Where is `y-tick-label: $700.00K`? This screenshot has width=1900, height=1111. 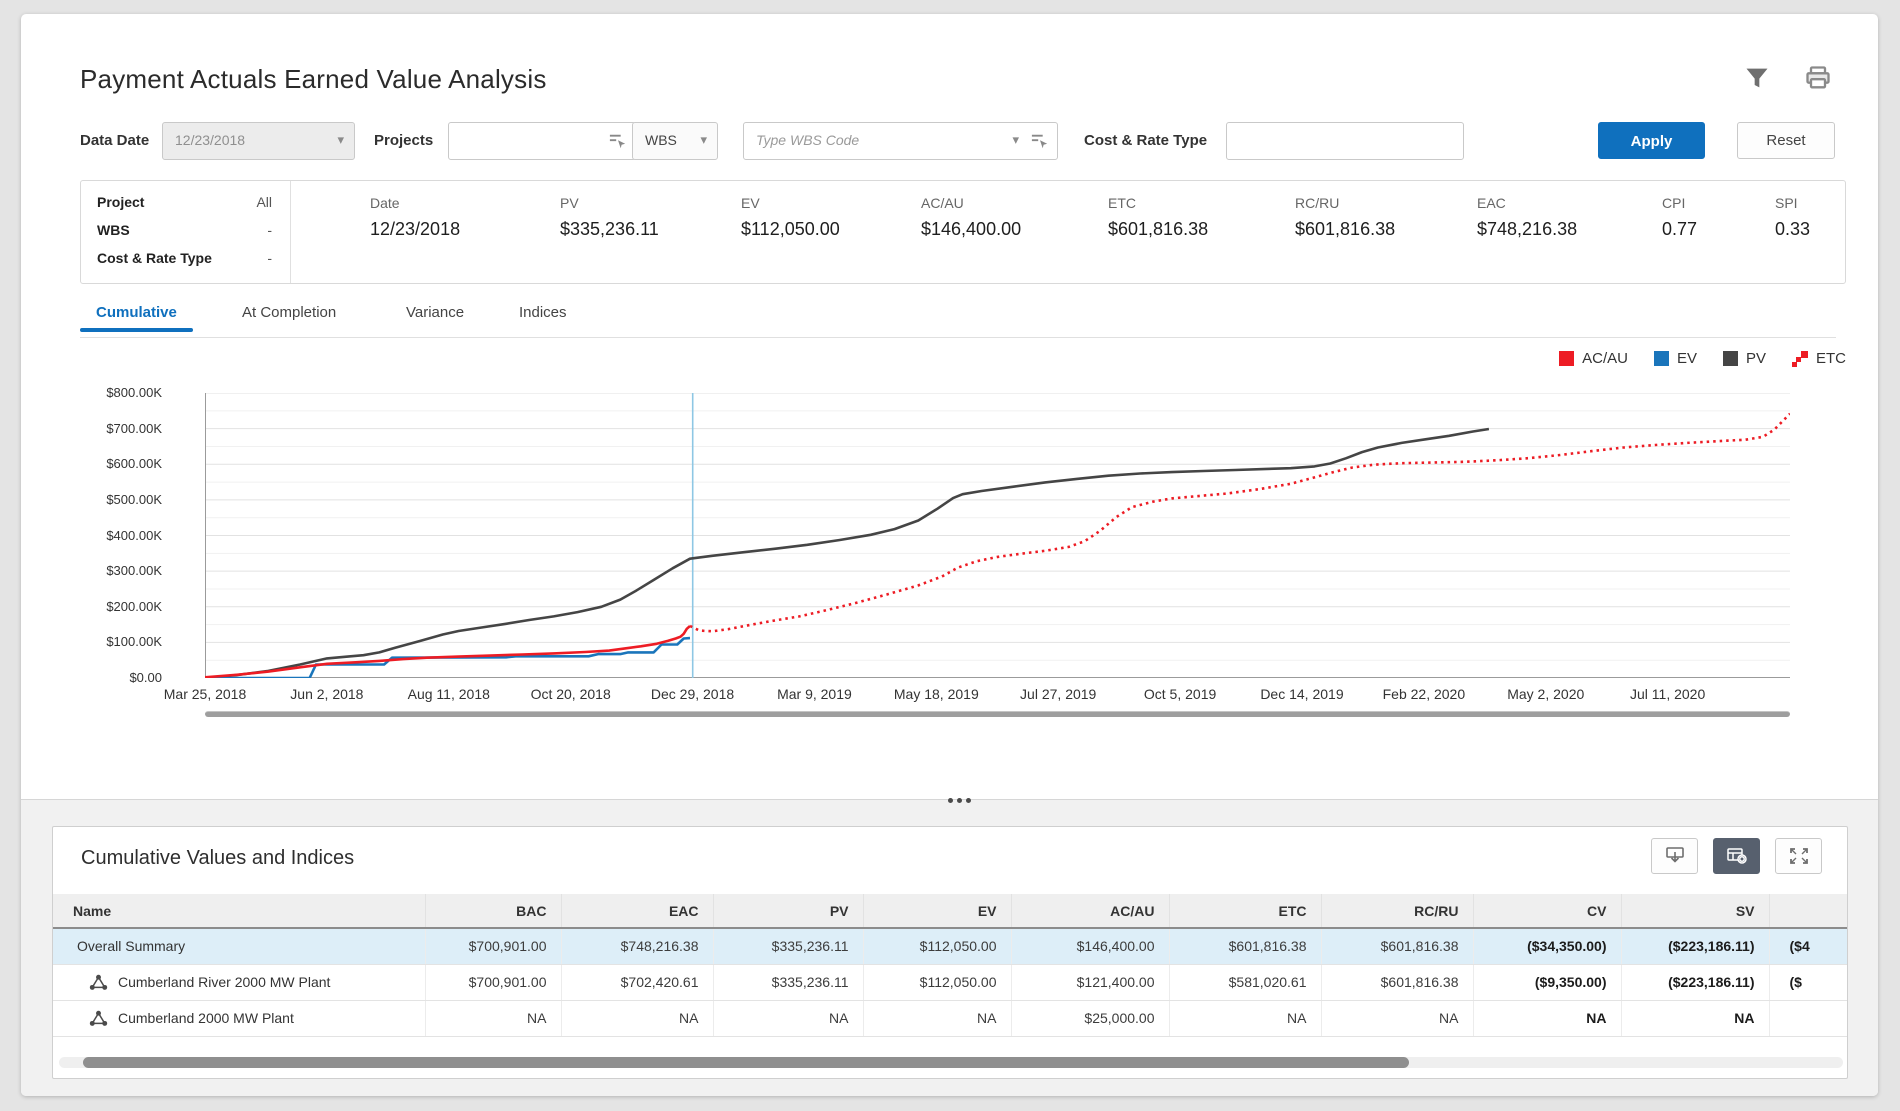
y-tick-label: $700.00K is located at coordinates (134, 428).